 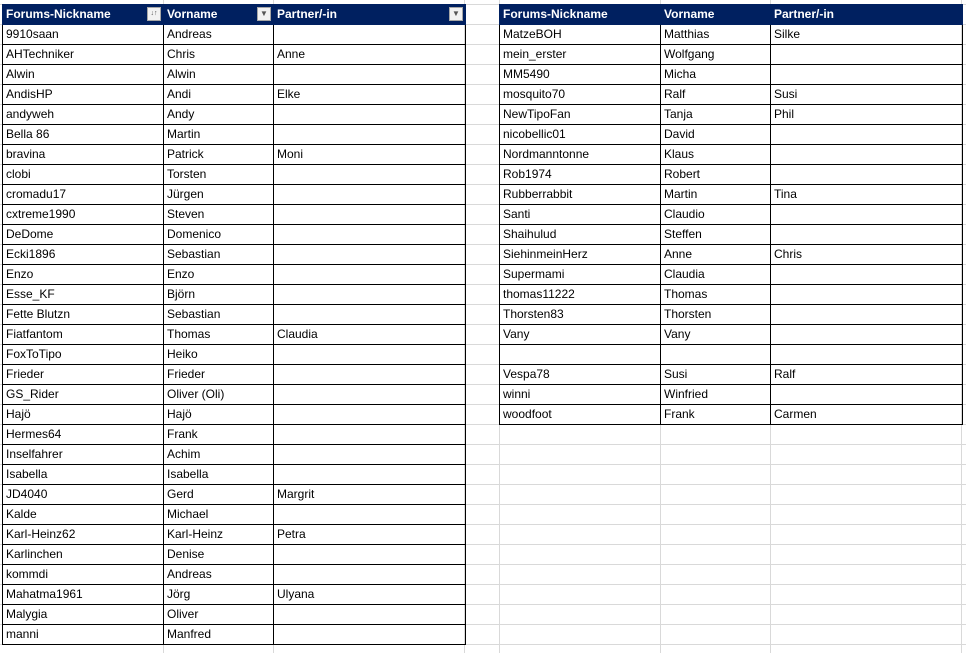 I want to click on cell-vorname: Michael, so click(x=218, y=514).